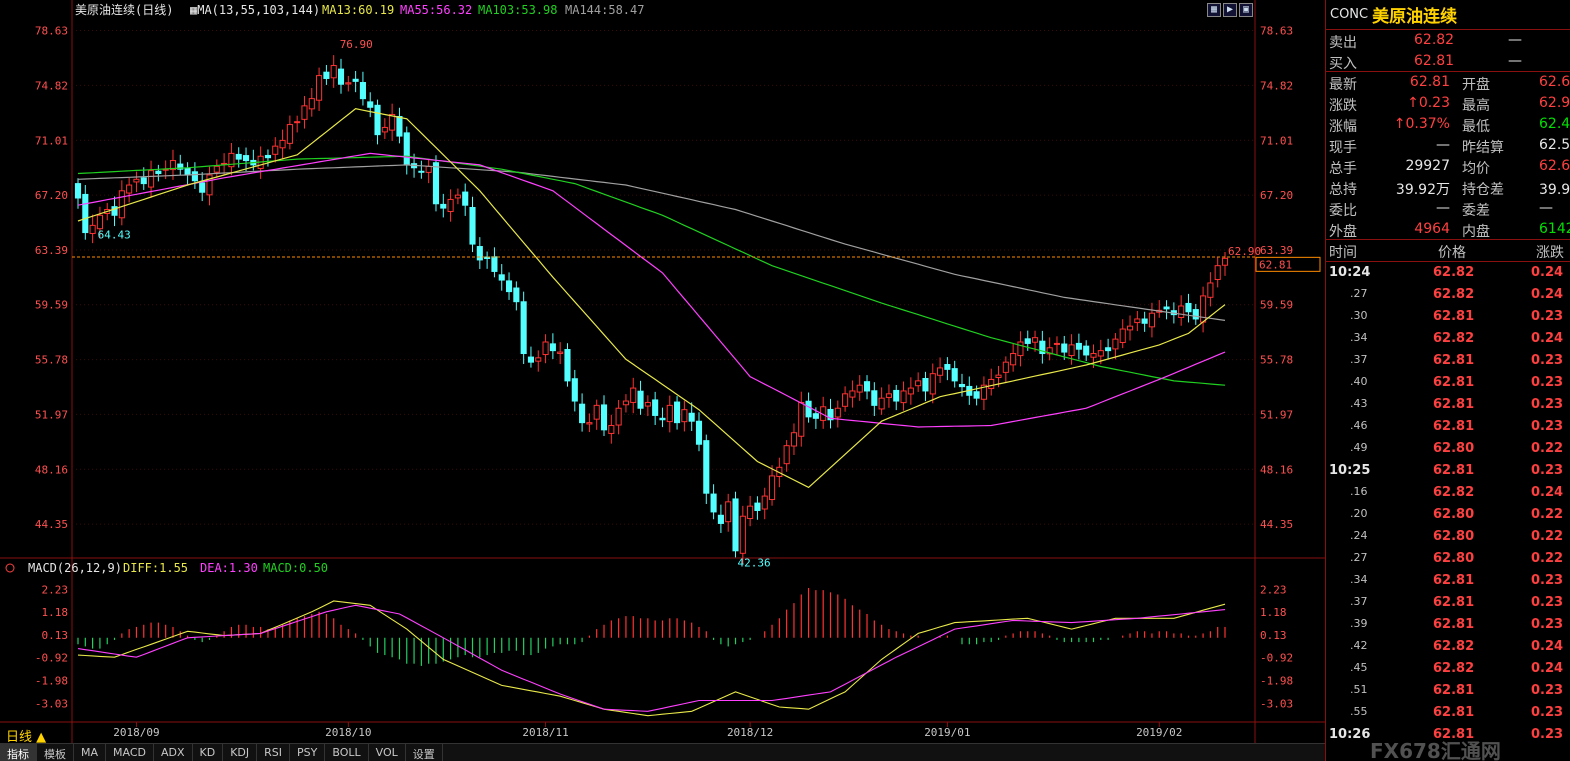 Image resolution: width=1570 pixels, height=761 pixels. Describe the element at coordinates (1359, 711) in the screenshot. I see `tick-time: .55` at that location.